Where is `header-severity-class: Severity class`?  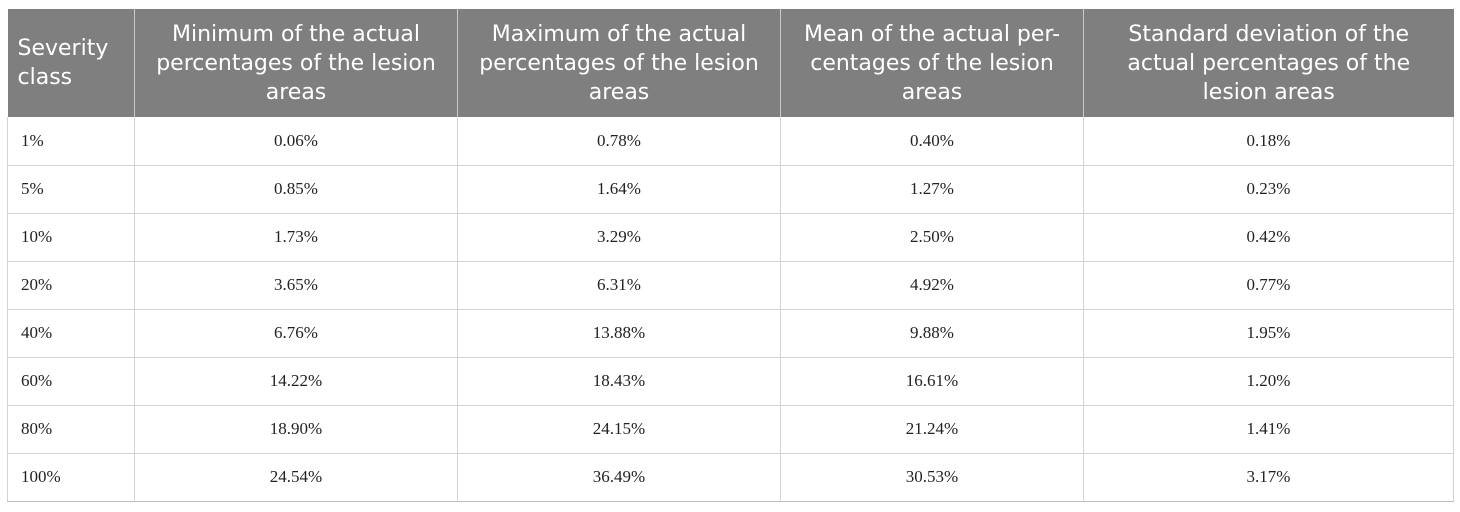 header-severity-class: Severity class is located at coordinates (71, 63).